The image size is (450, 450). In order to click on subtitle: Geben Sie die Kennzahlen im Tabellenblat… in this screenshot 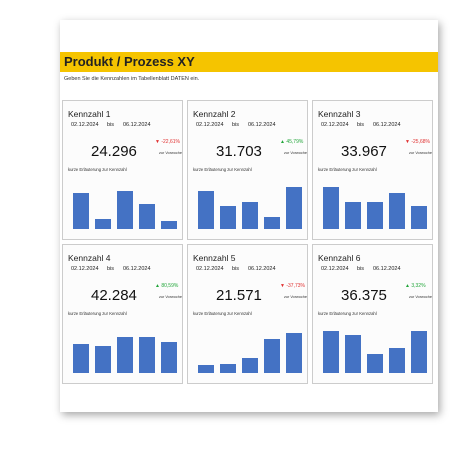, I will do `click(132, 79)`.